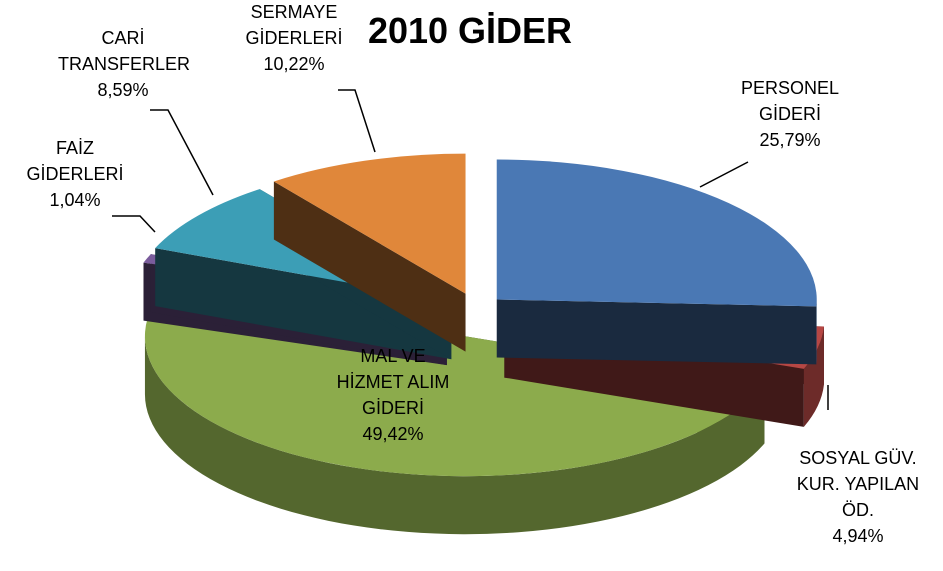 The width and height of the screenshot is (943, 571). Describe the element at coordinates (75, 161) in the screenshot. I see `category-label: FAİZ GİDERLERİ` at that location.